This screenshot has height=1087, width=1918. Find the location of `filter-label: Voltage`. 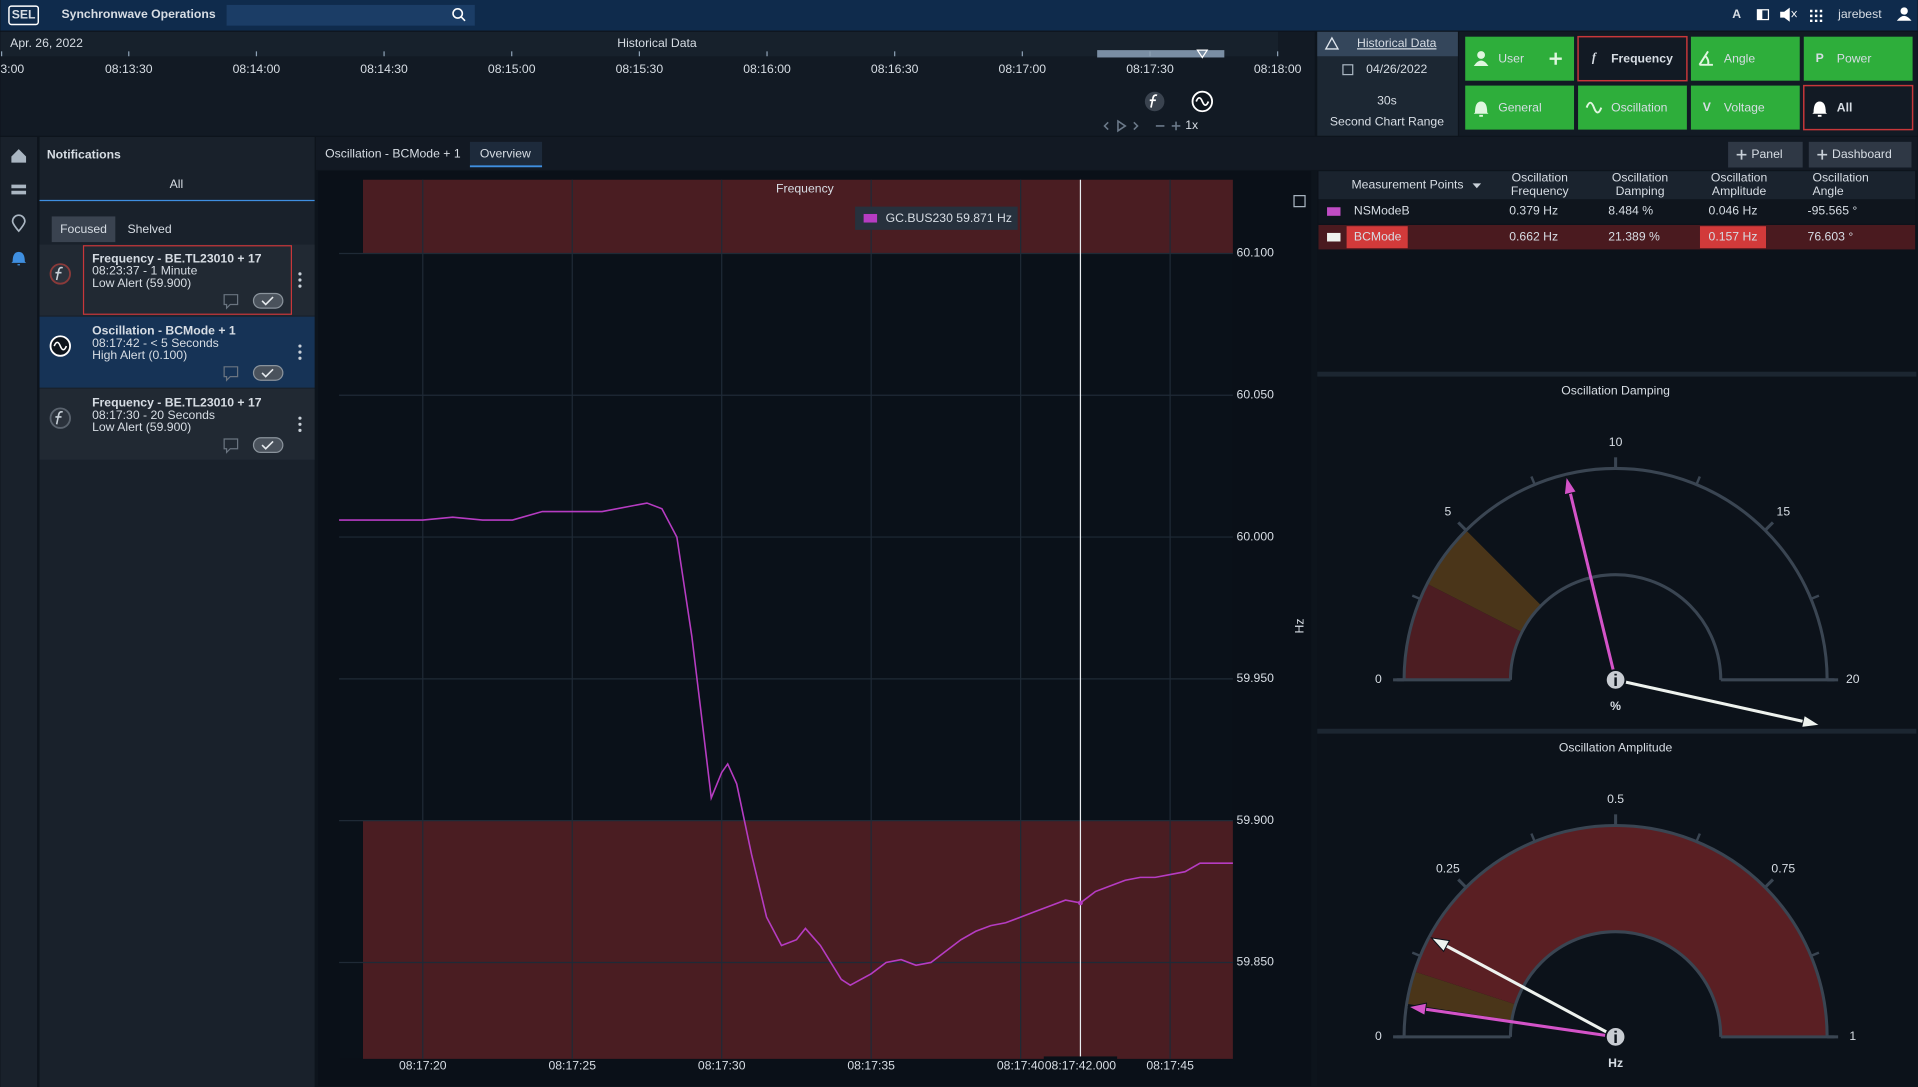

filter-label: Voltage is located at coordinates (1744, 107).